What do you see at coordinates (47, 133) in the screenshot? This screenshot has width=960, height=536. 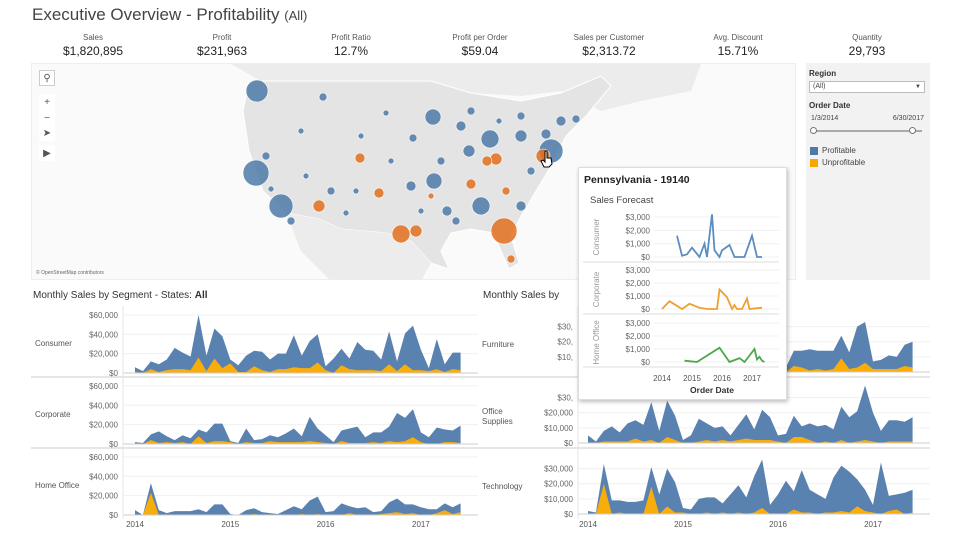 I see `pin-icon: ➤` at bounding box center [47, 133].